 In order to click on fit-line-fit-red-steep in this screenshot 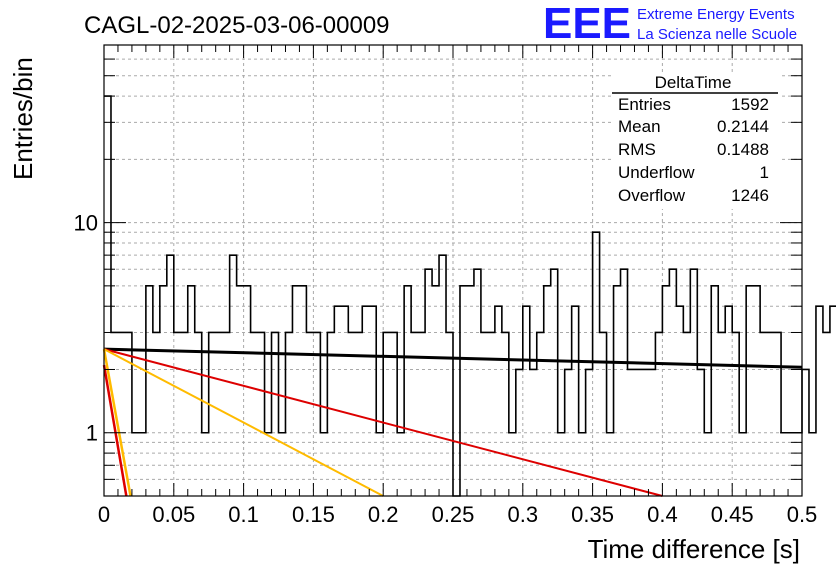, I will do `click(115, 430)`.